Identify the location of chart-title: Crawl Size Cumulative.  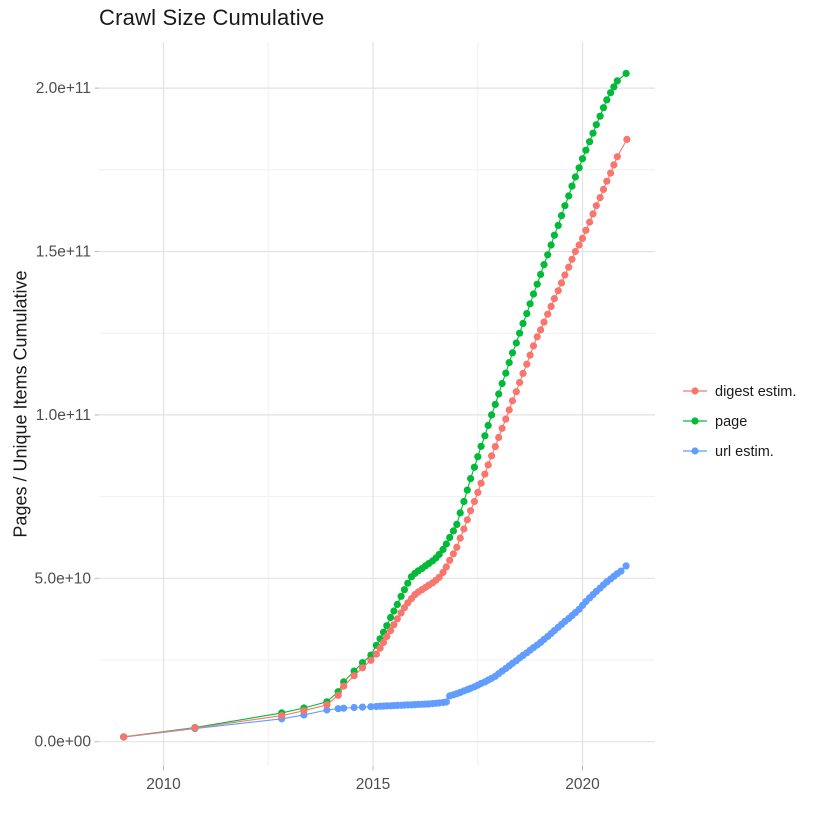
(212, 17).